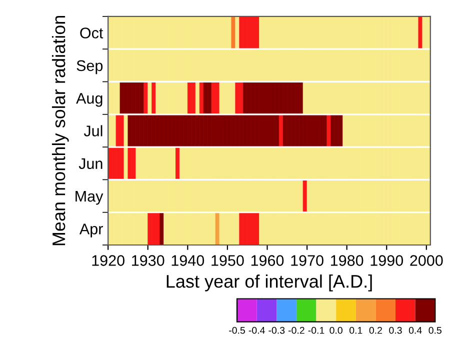 This screenshot has height=349, width=474. Describe the element at coordinates (89, 67) in the screenshot. I see `y-tick-label: Sep` at that location.